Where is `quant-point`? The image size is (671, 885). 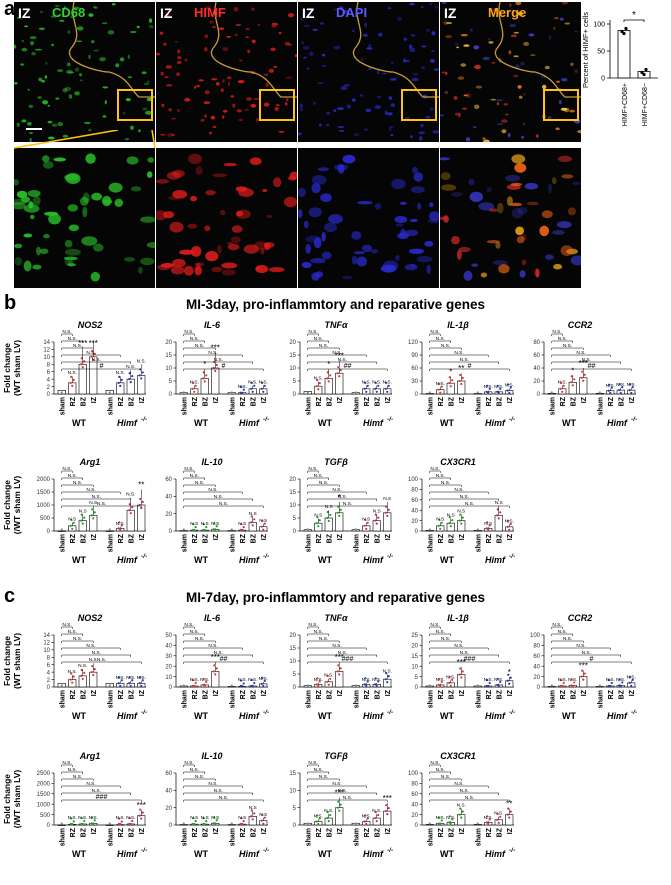
quant-point is located at coordinates (626, 28).